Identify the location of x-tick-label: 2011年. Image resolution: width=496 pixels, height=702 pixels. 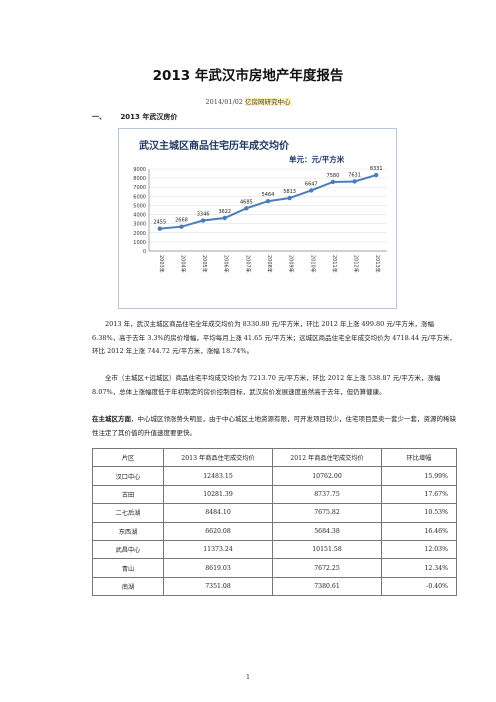
(334, 264).